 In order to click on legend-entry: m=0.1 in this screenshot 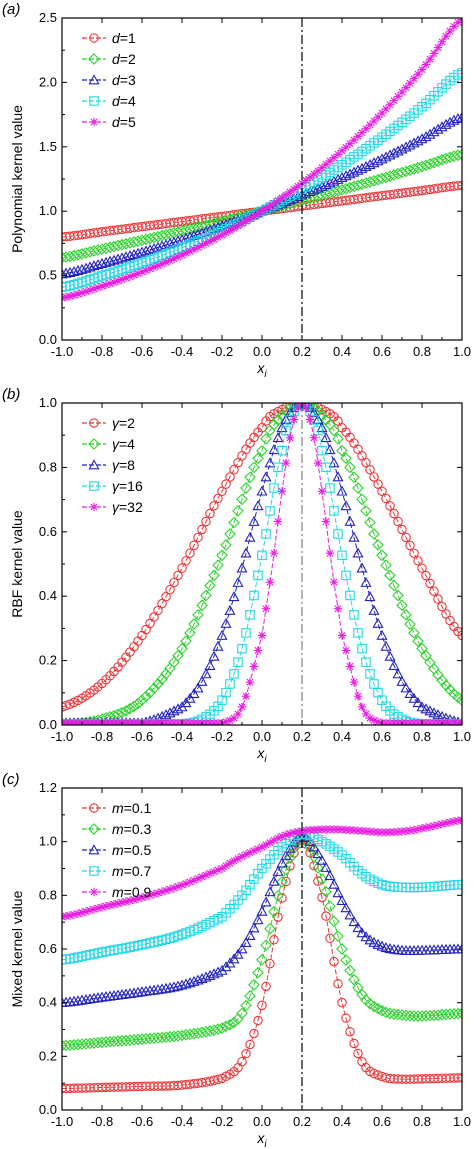, I will do `click(117, 808)`.